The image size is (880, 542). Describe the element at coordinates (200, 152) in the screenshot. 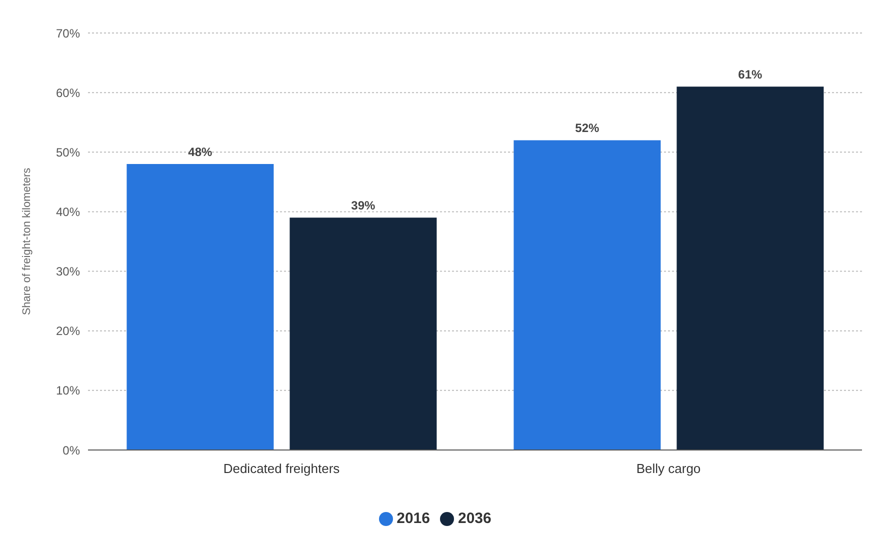

I see `data-label: 48%` at that location.